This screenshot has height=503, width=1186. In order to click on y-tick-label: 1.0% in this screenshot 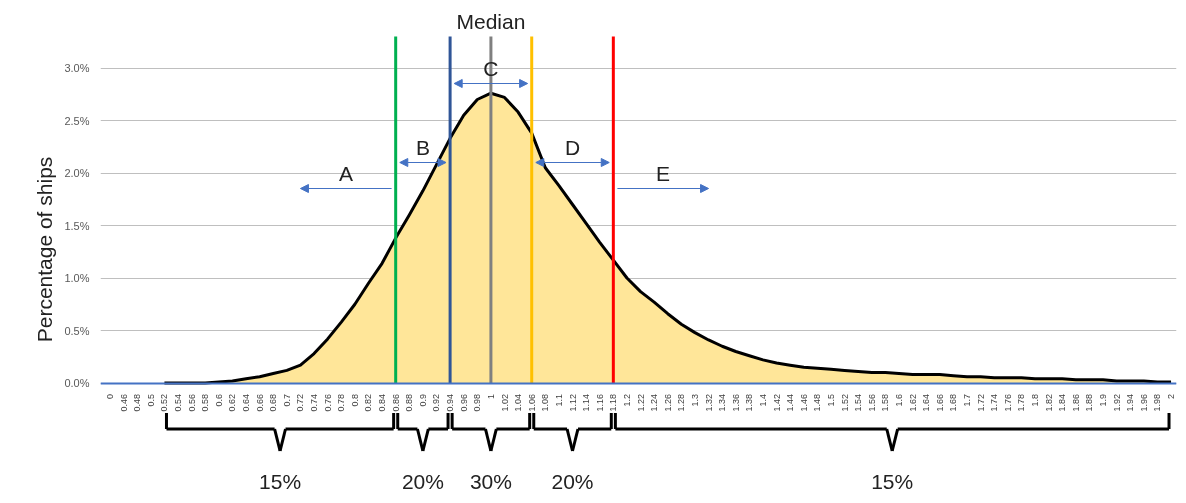, I will do `click(77, 278)`.